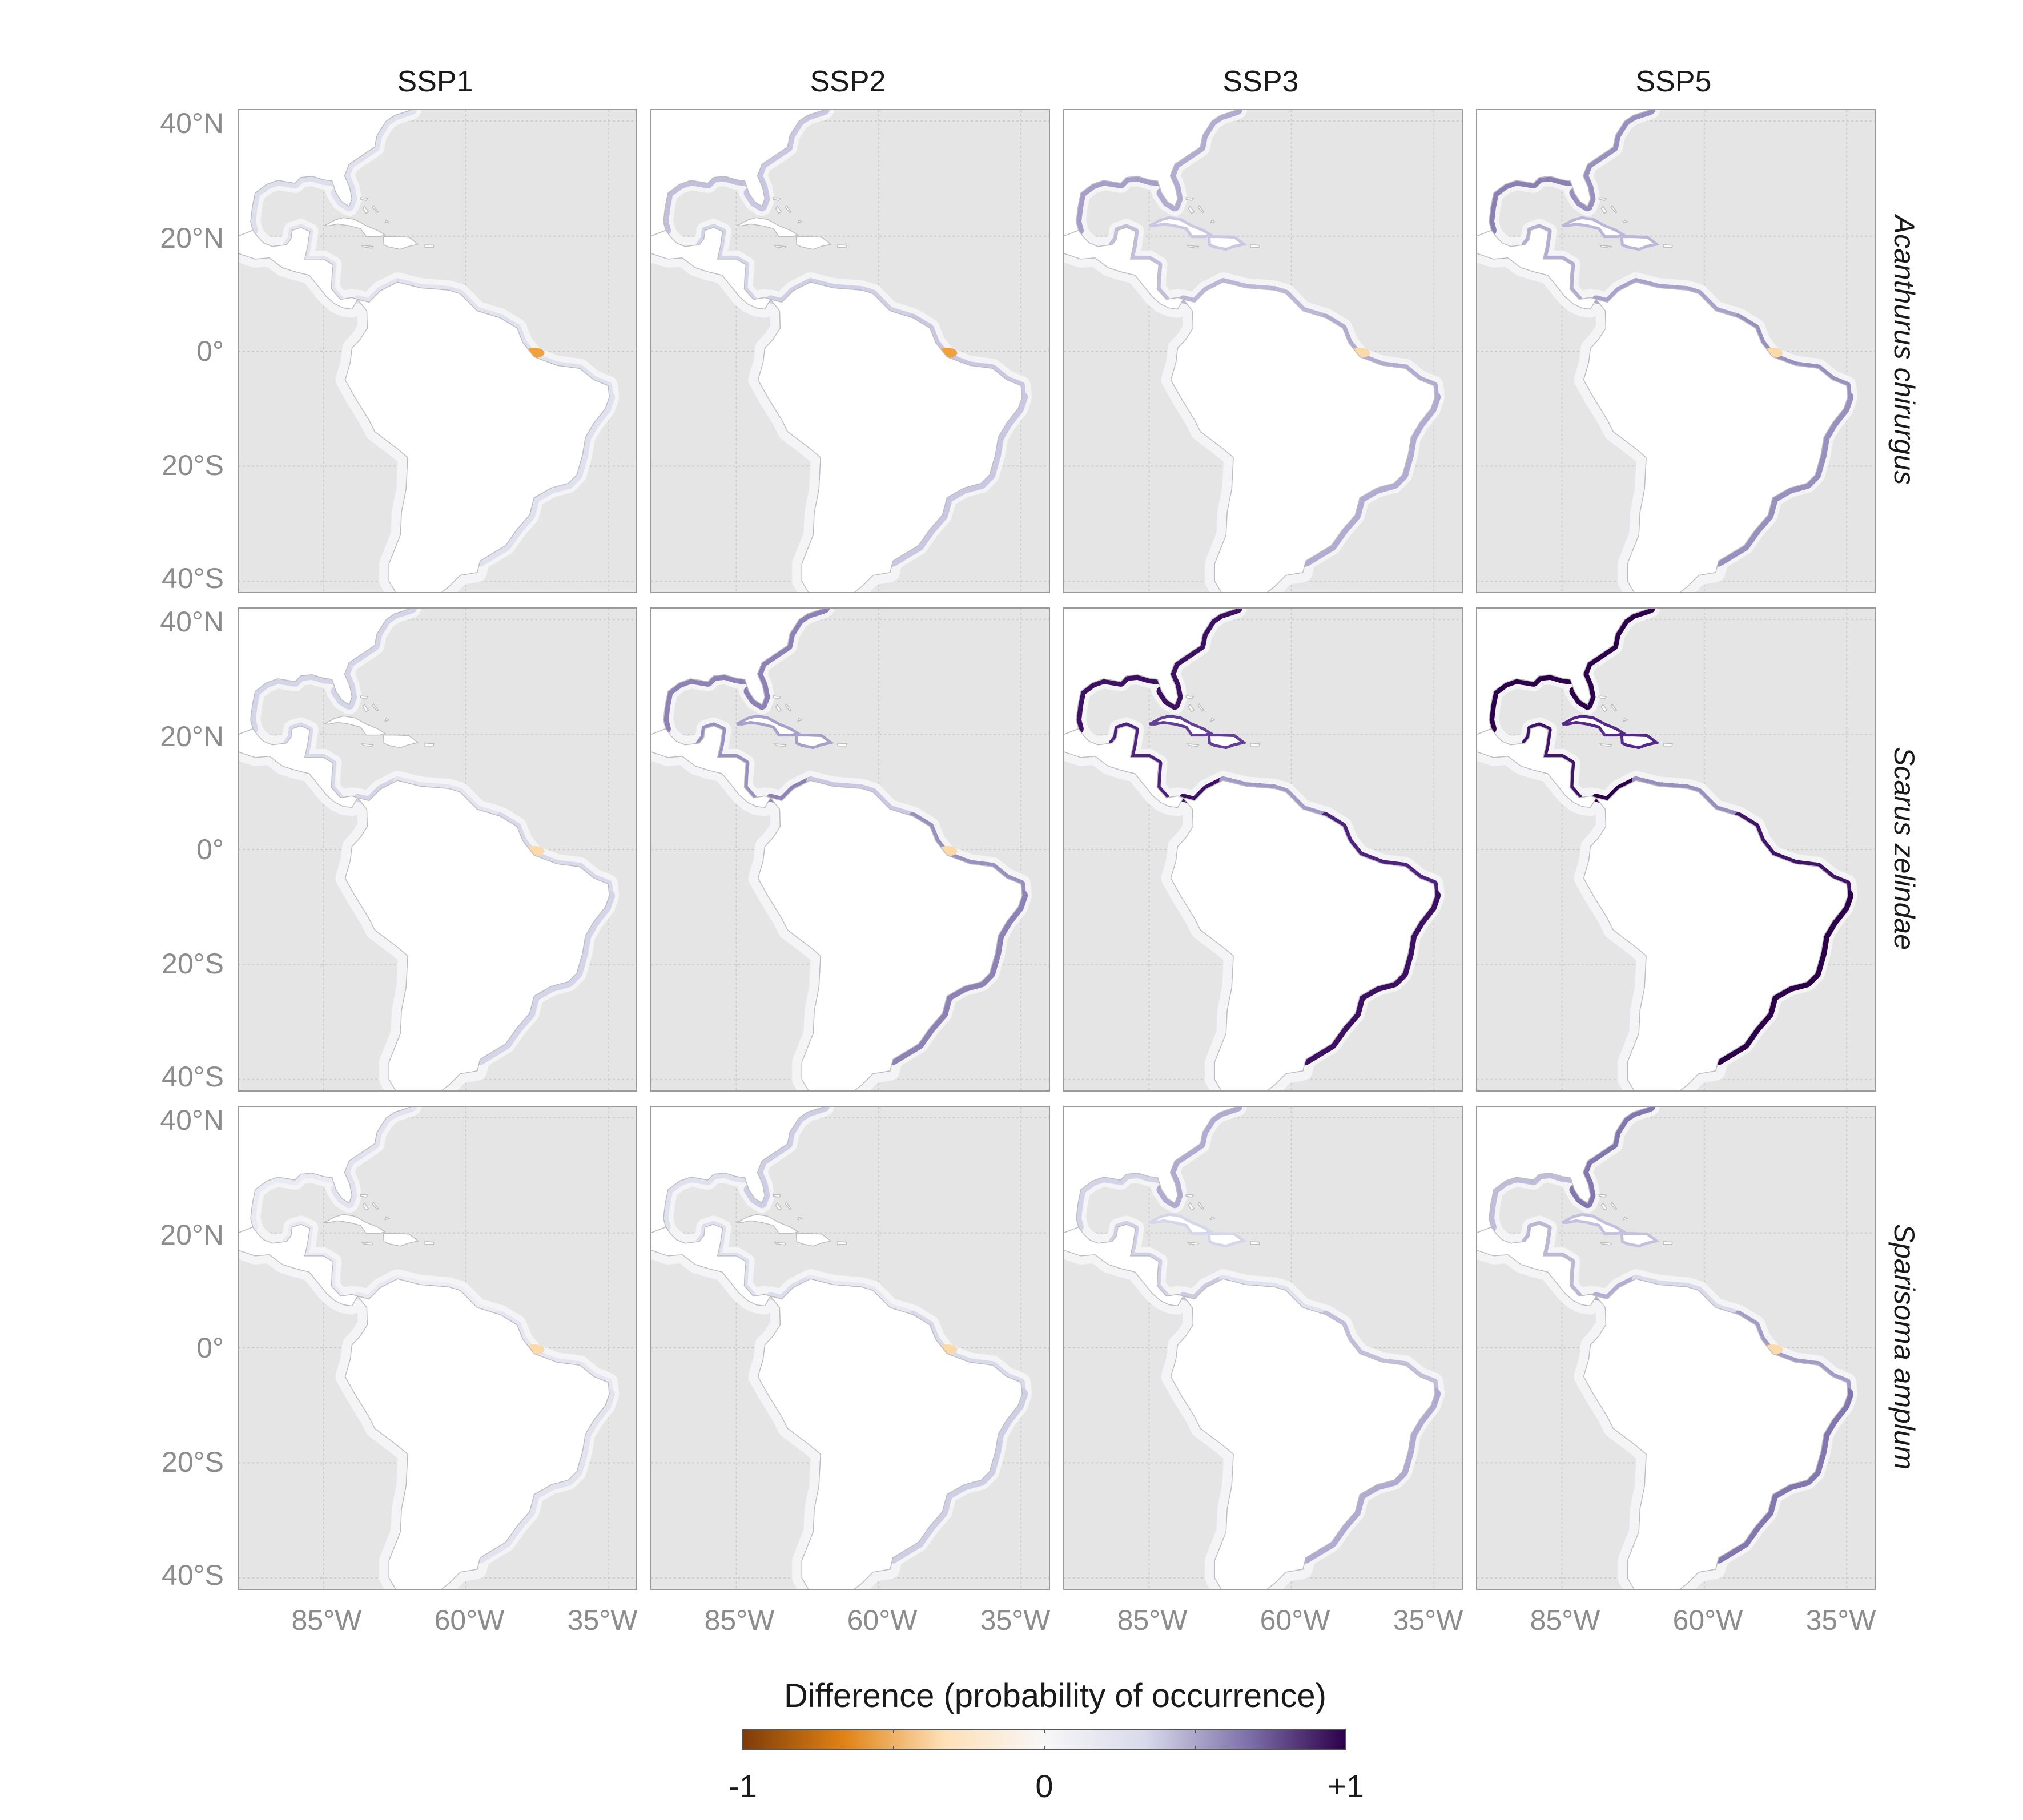  Describe the element at coordinates (192, 123) in the screenshot. I see `y-tick-label: 40°N` at that location.